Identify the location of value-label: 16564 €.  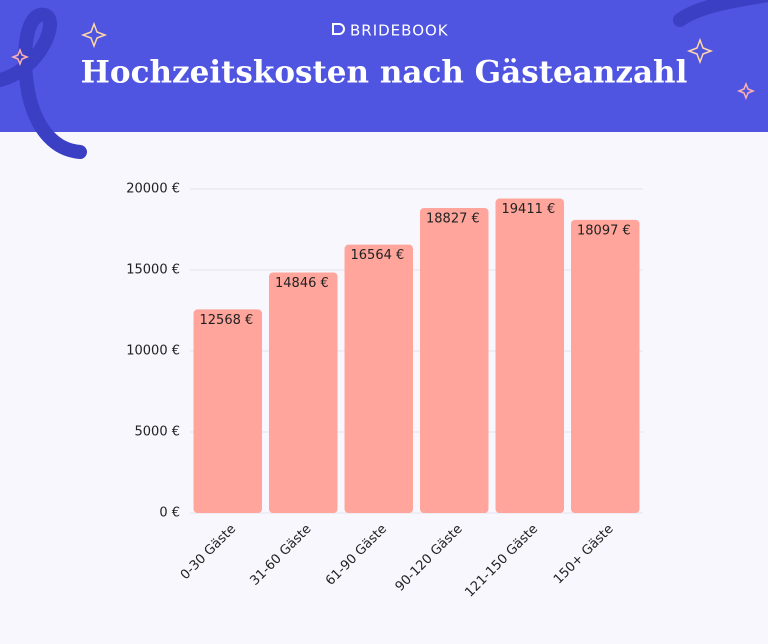
(378, 255).